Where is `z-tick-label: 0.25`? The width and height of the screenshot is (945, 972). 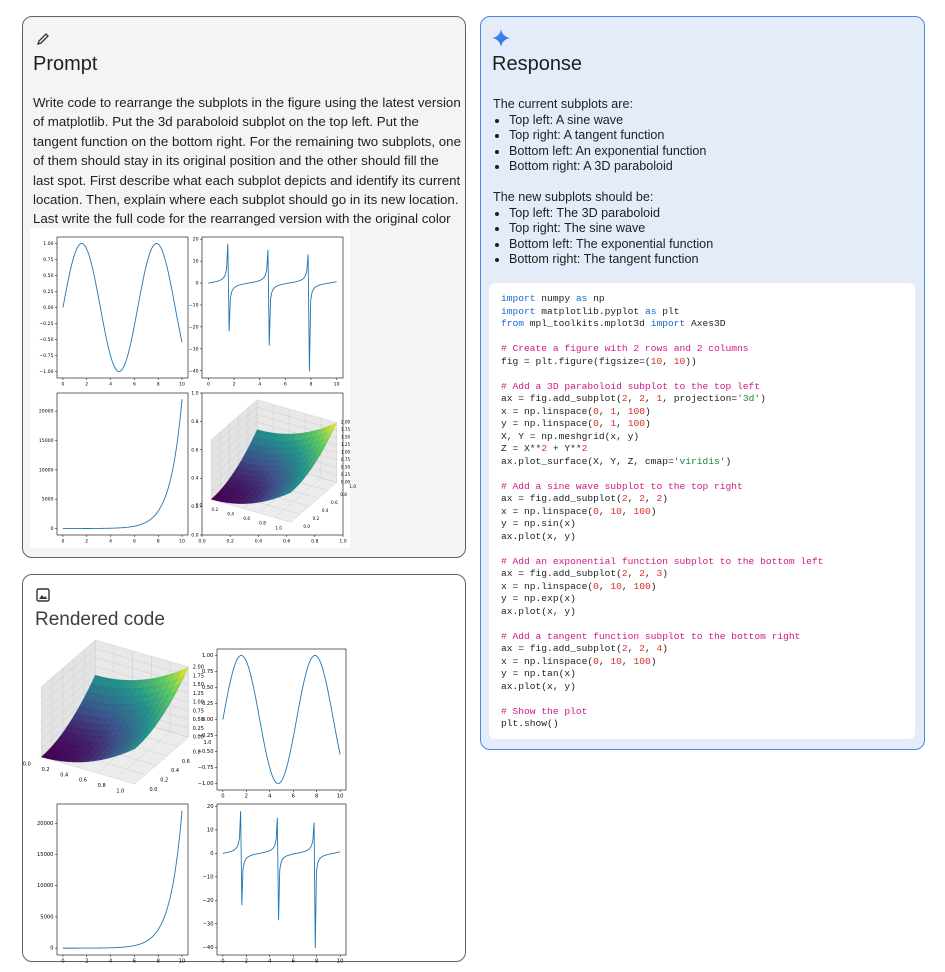 z-tick-label: 0.25 is located at coordinates (346, 474).